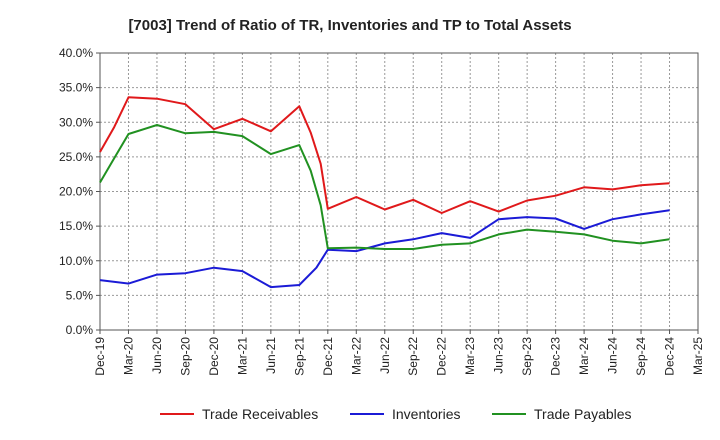 The height and width of the screenshot is (440, 720). What do you see at coordinates (128, 356) in the screenshot?
I see `x-tick-label: Mar-20` at bounding box center [128, 356].